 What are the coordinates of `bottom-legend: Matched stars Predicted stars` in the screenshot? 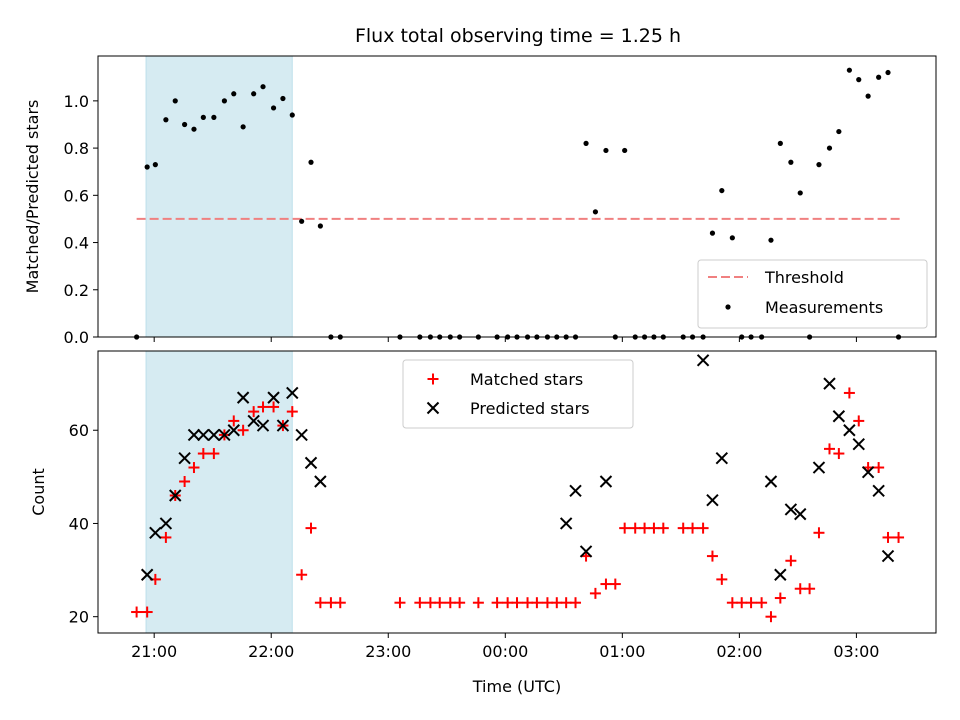 It's located at (518, 394).